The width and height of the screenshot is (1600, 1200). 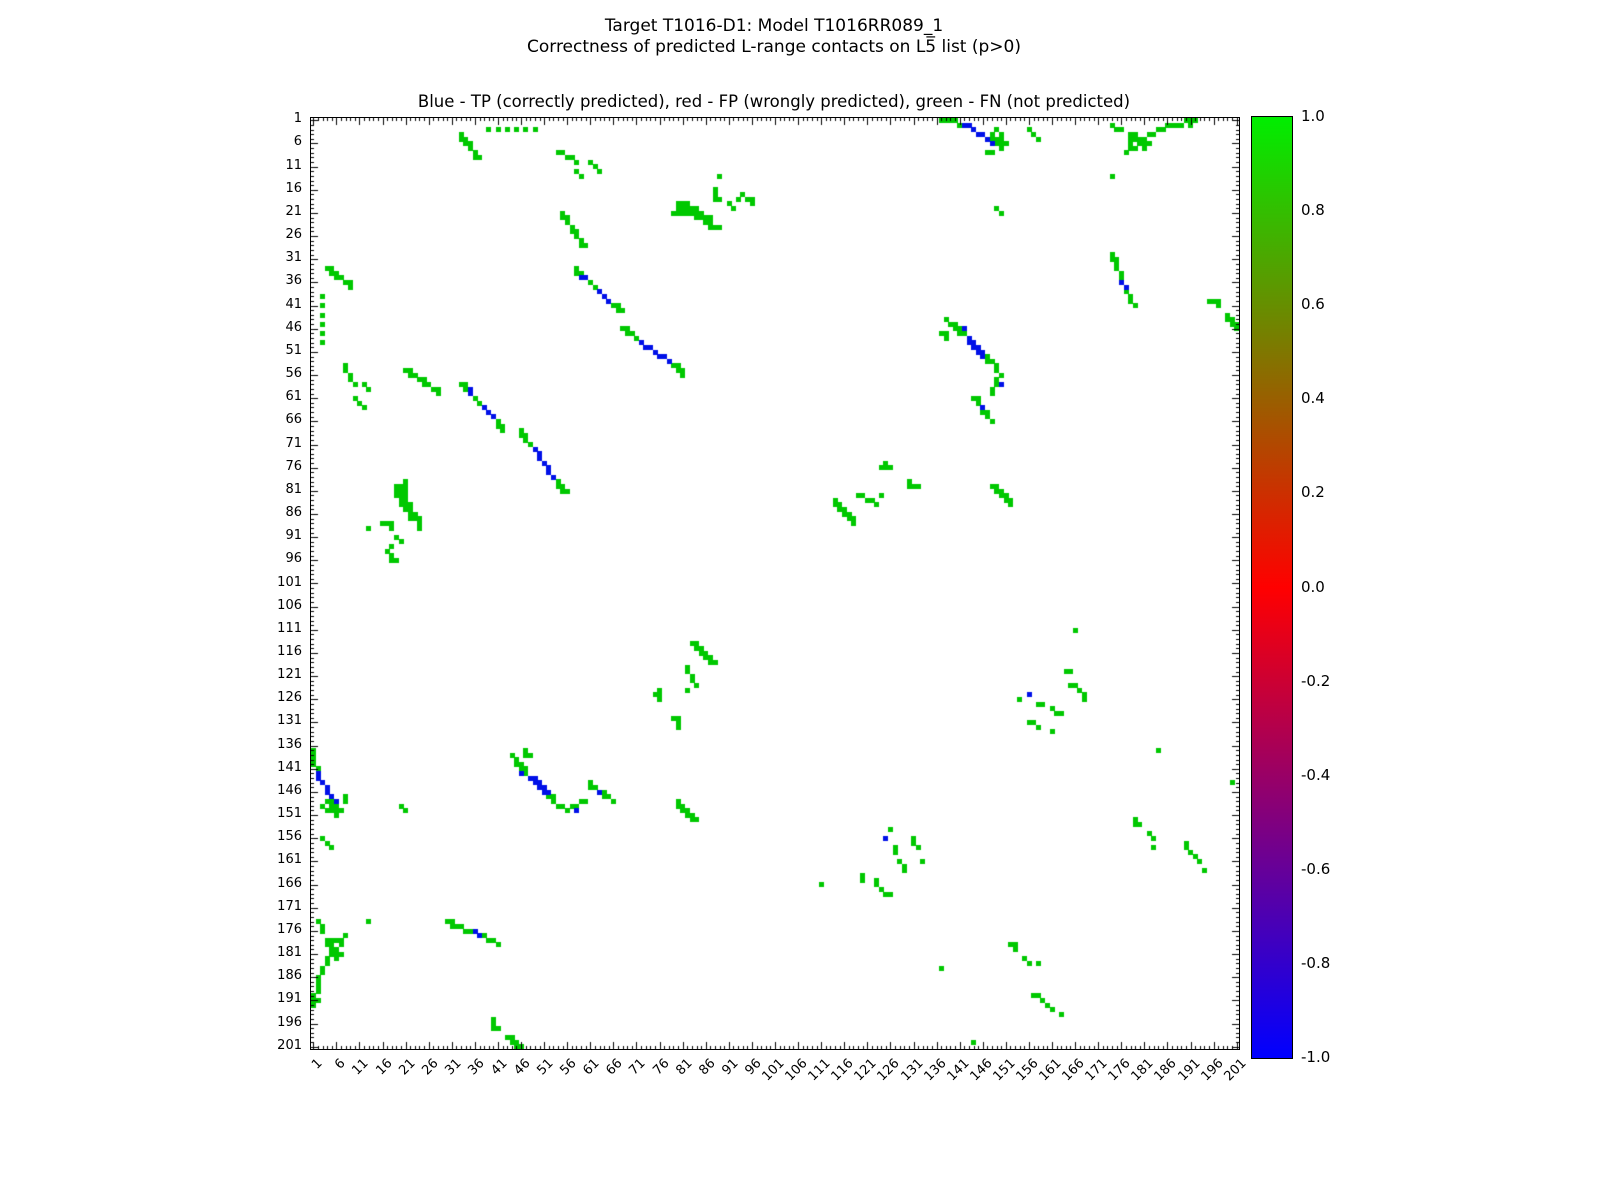 What do you see at coordinates (293, 559) in the screenshot?
I see `y-tick-label-96: 96` at bounding box center [293, 559].